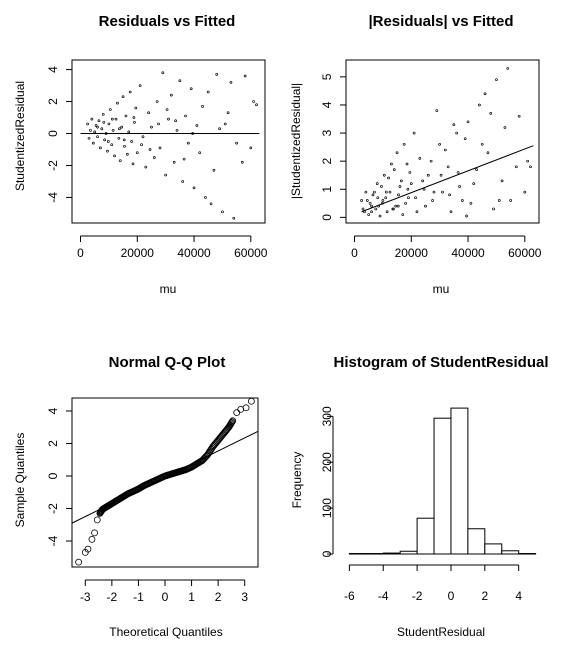 The height and width of the screenshot is (648, 568). What do you see at coordinates (327, 76) in the screenshot?
I see `y-tick-label: 5` at bounding box center [327, 76].